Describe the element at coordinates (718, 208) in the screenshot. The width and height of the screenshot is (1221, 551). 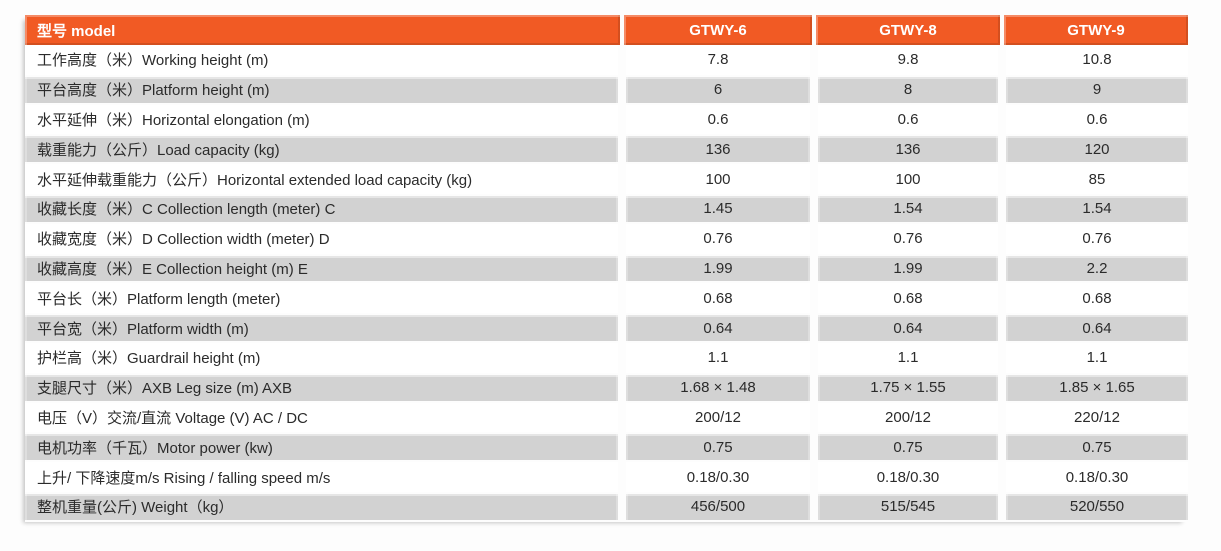
I see `value-cell: 1.45` at that location.